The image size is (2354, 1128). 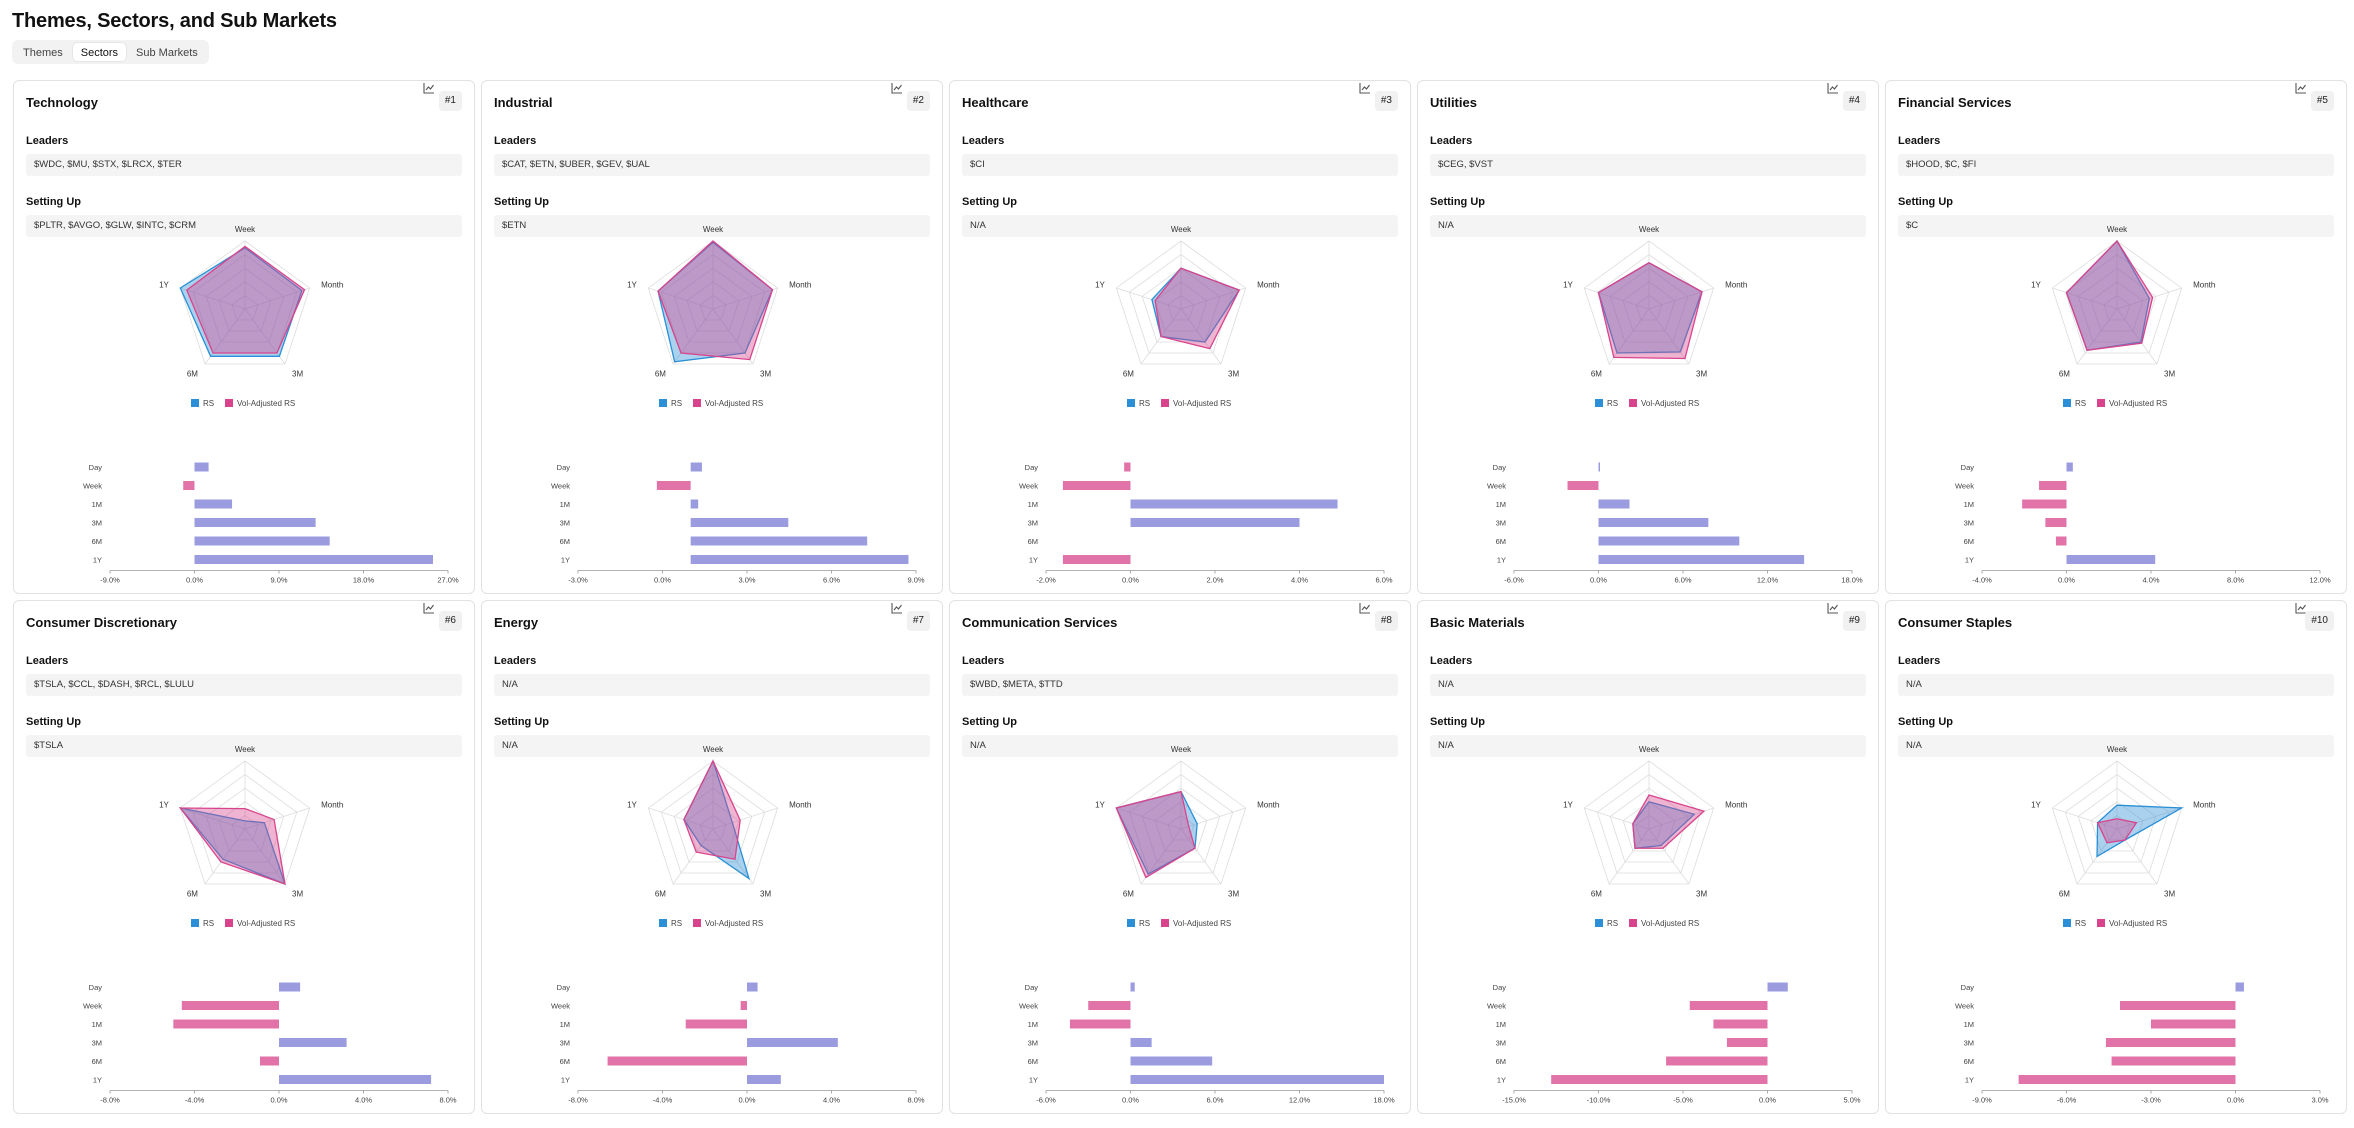 I want to click on bar-tick-label: 27.0%, so click(x=448, y=580).